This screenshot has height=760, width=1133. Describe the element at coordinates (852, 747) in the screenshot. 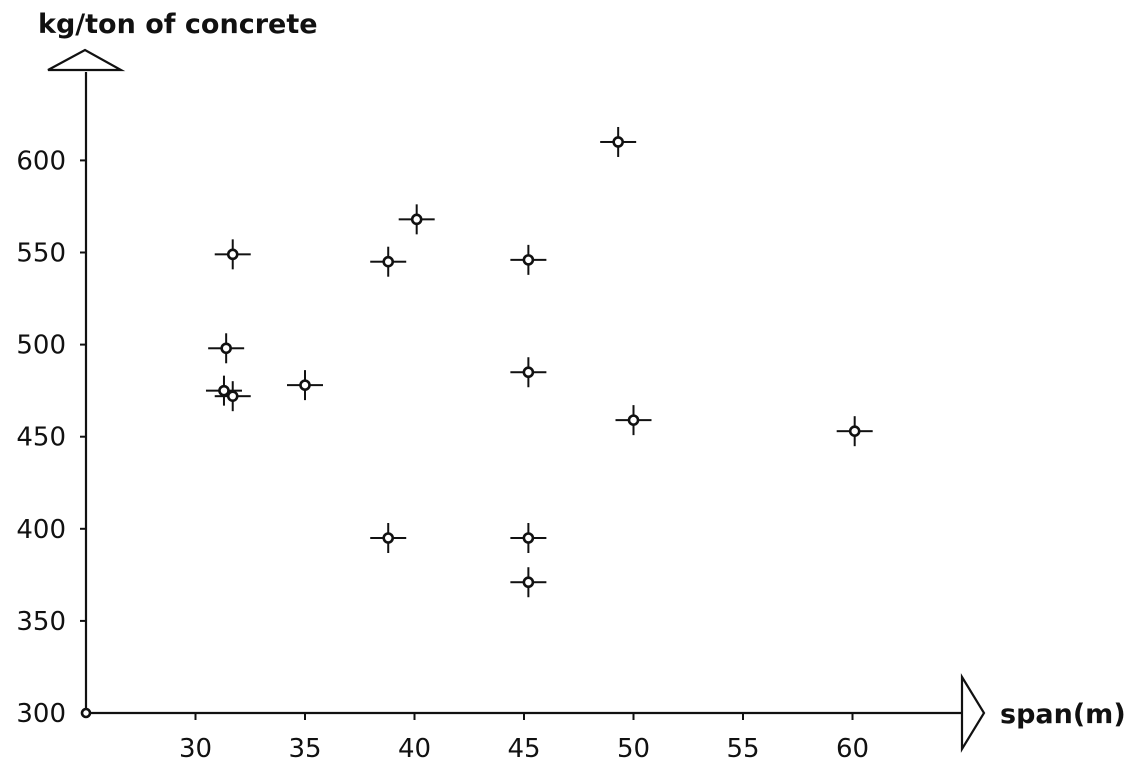

I see `x-tick-label: 60` at that location.